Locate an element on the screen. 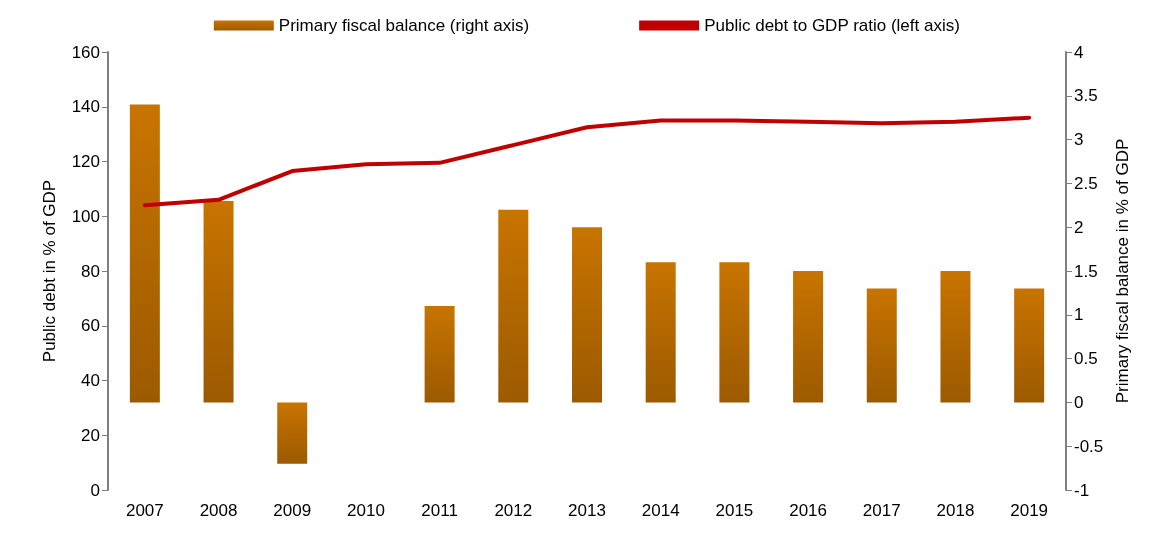  y2-tick-label: 2.5 is located at coordinates (1086, 183).